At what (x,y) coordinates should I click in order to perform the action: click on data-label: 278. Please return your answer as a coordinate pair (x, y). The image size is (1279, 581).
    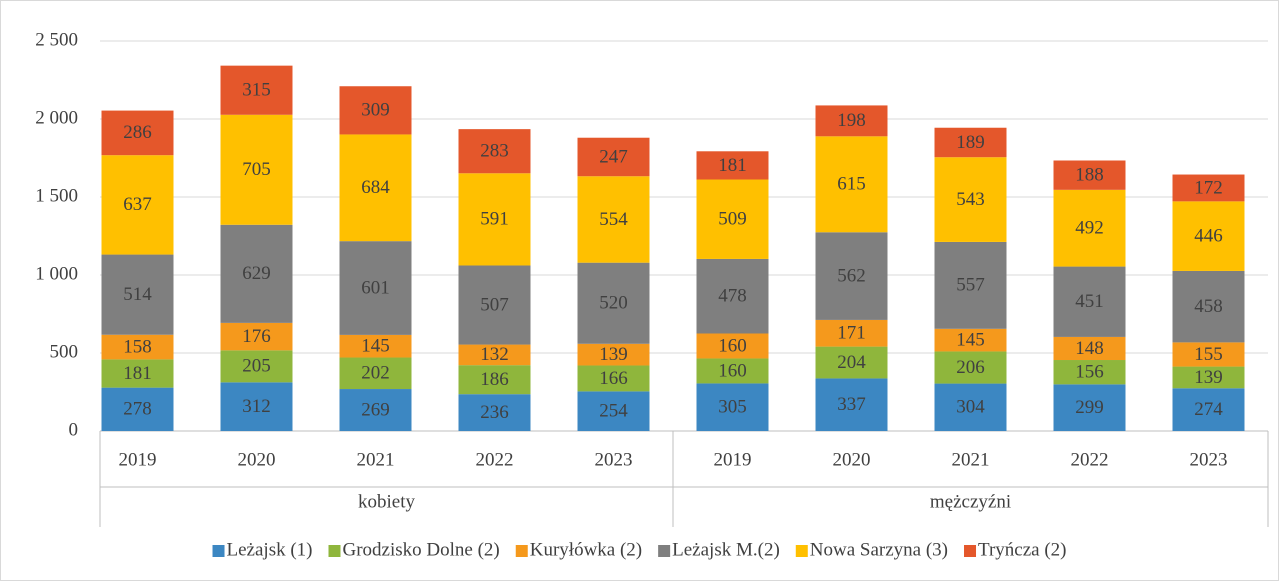
    Looking at the image, I should click on (137, 409).